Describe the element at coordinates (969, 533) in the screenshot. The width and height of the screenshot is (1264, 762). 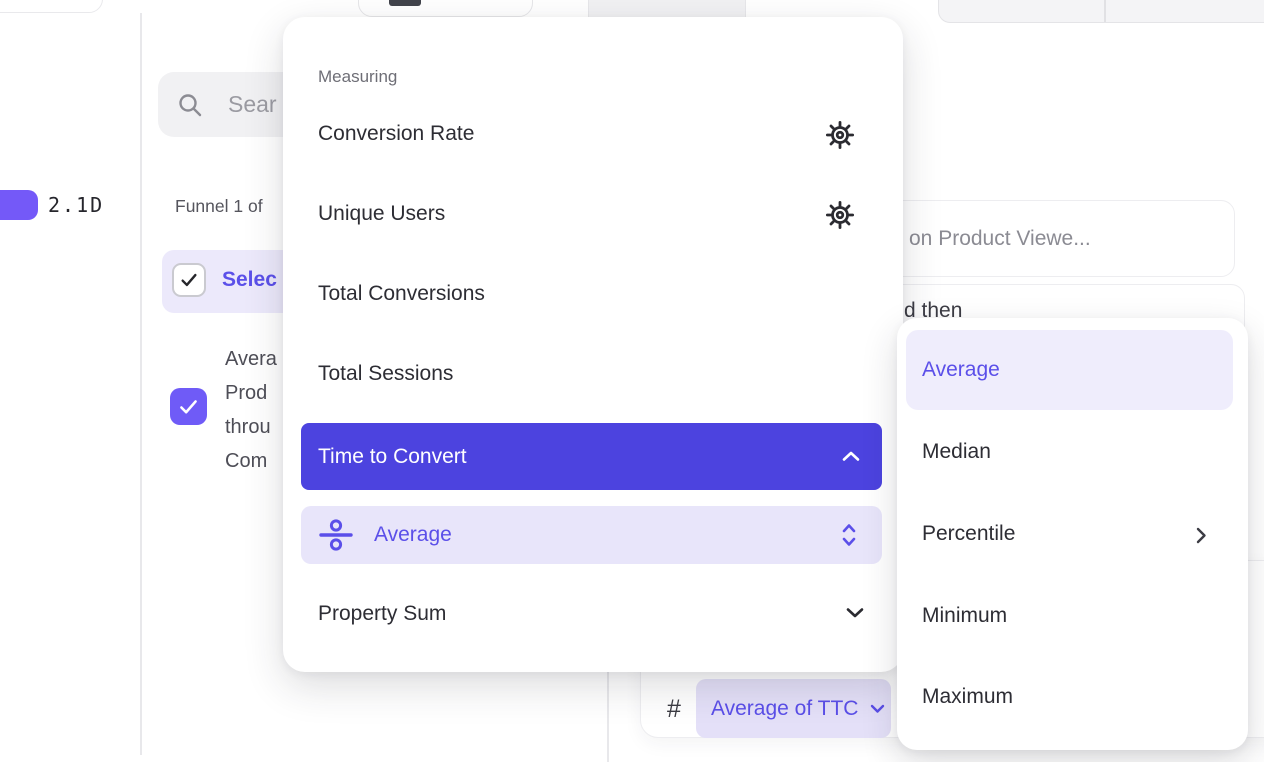
I see `agg-item-percentile: Percentile` at that location.